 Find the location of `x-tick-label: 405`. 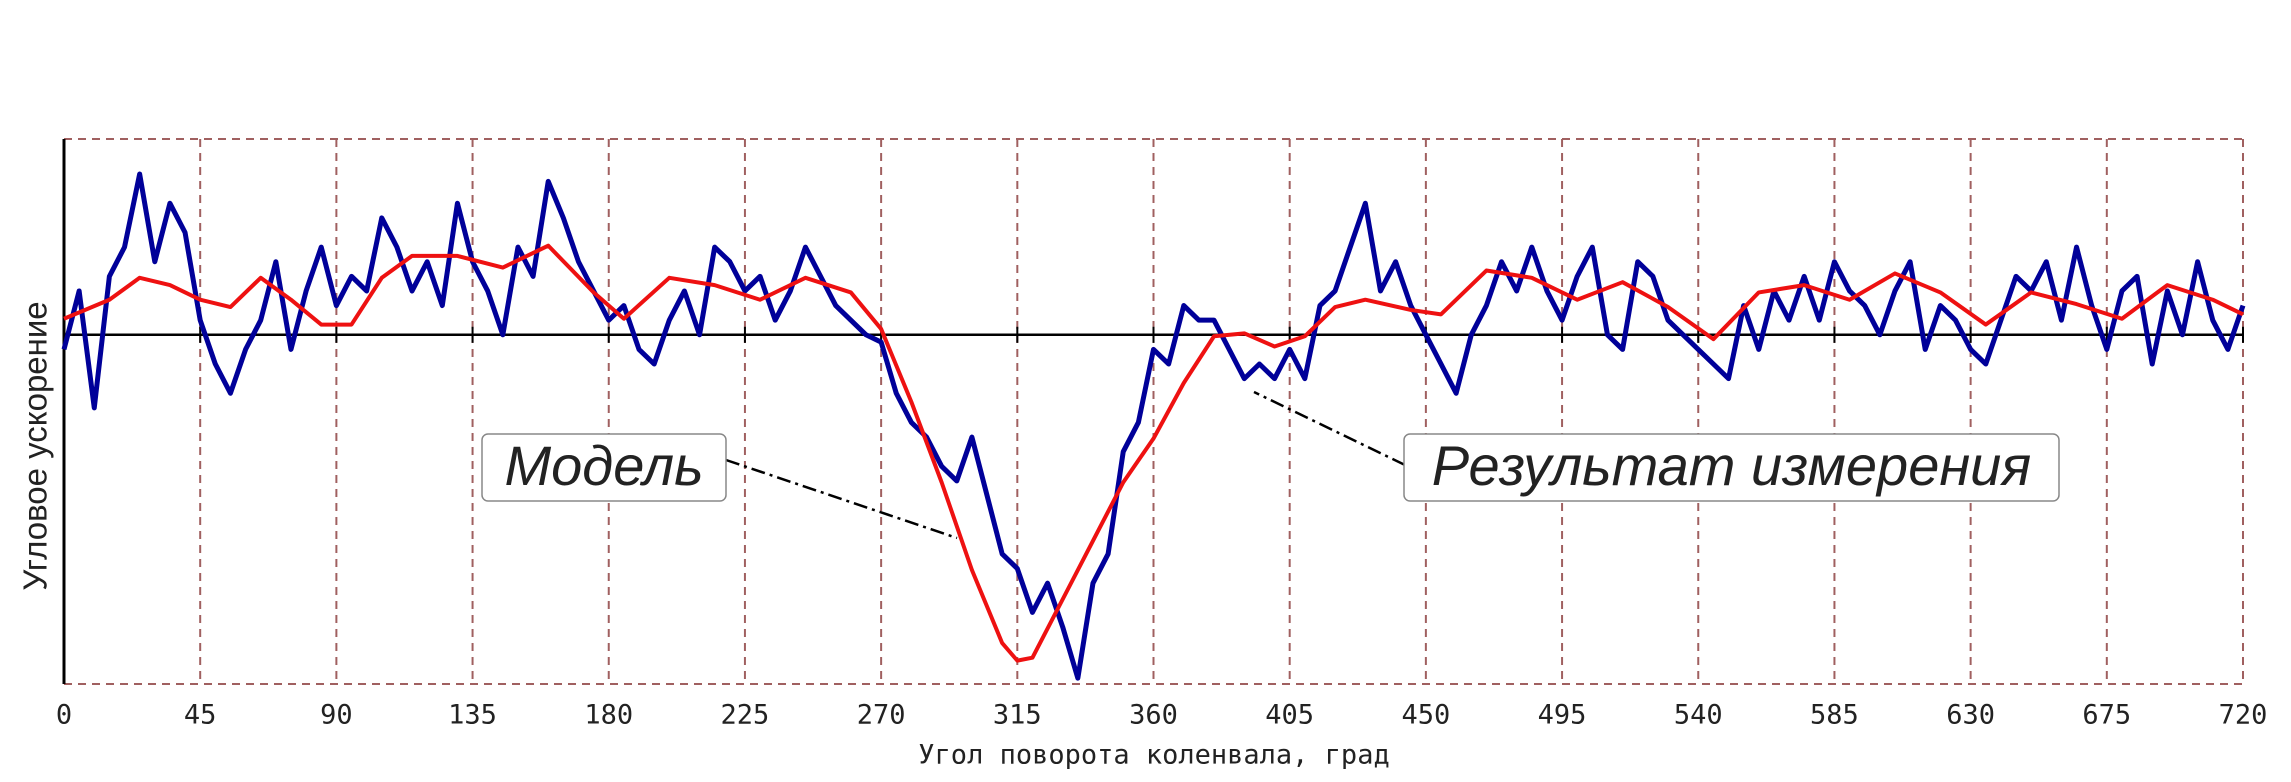

x-tick-label: 405 is located at coordinates (1289, 715).